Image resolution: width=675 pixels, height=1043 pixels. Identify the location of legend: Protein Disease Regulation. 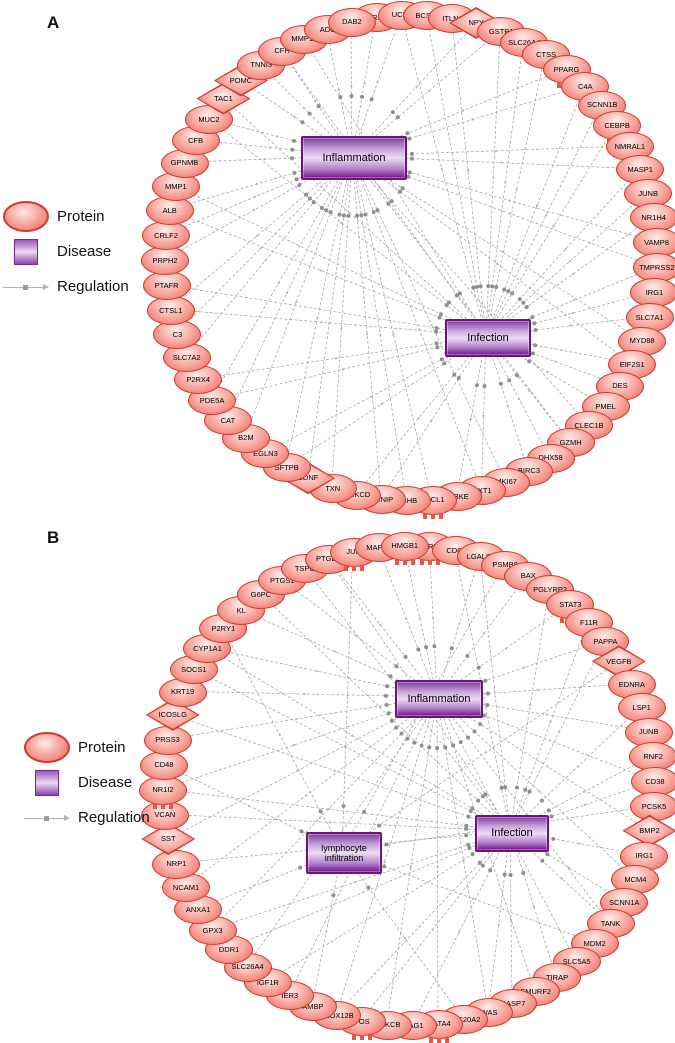
(87, 781).